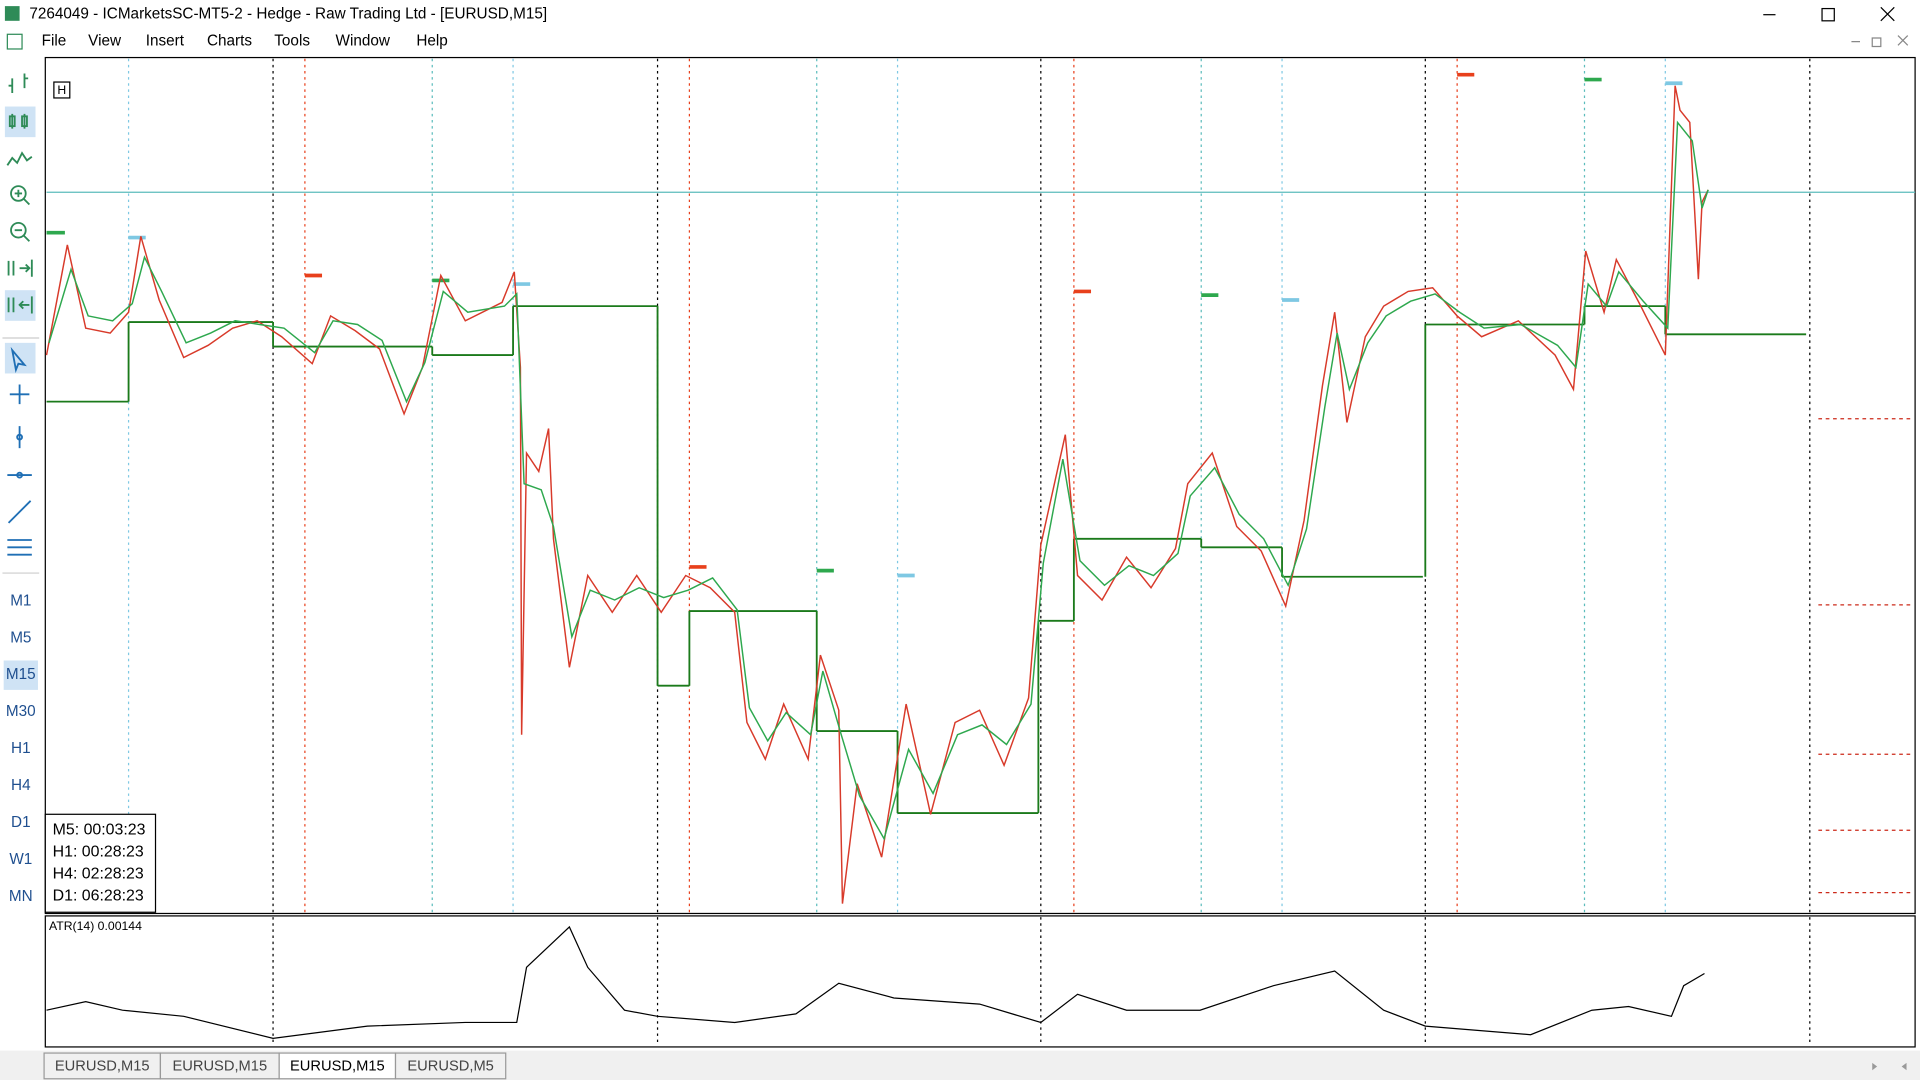 This screenshot has height=1080, width=1920. What do you see at coordinates (229, 41) in the screenshot?
I see `menu-item: Charts` at bounding box center [229, 41].